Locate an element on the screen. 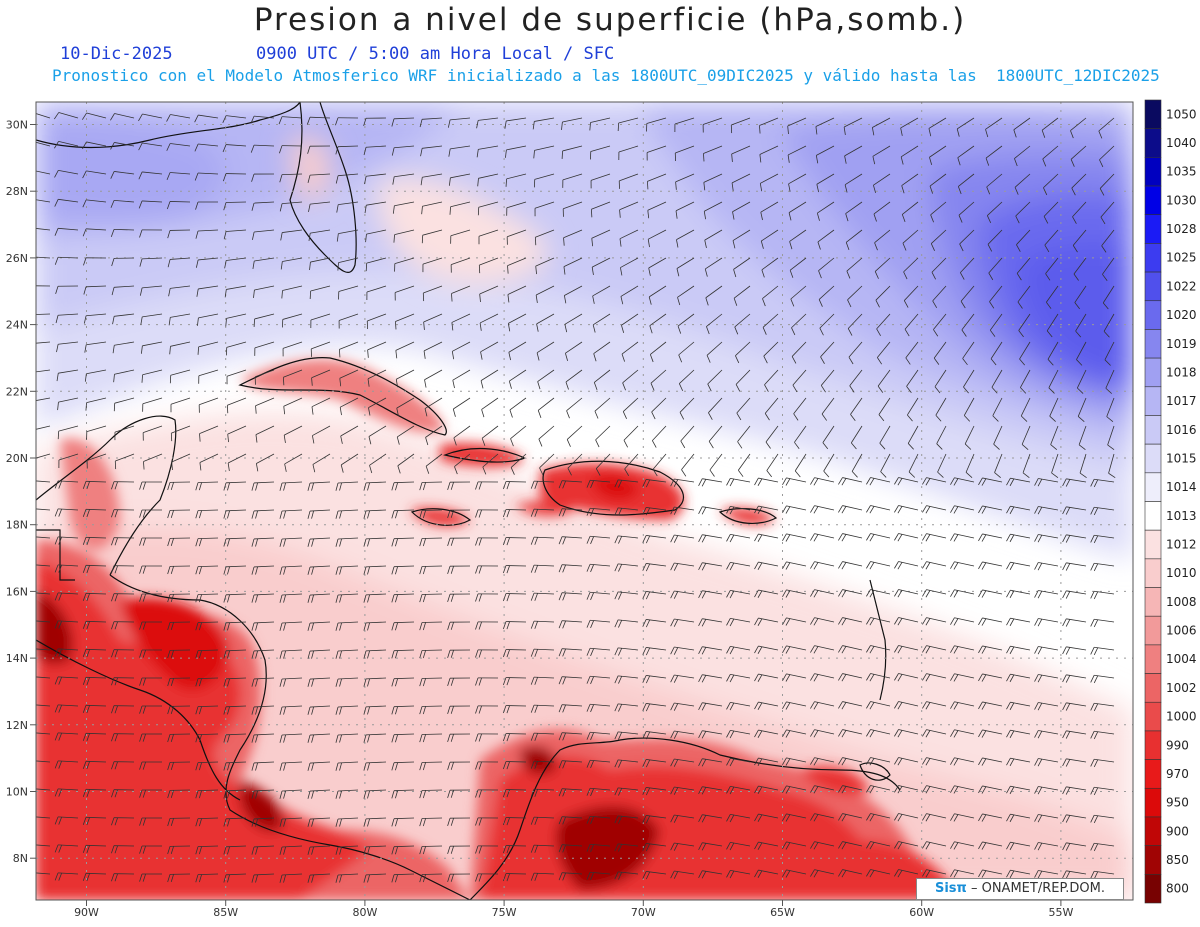  colorbar-swatch is located at coordinates (1153, 716).